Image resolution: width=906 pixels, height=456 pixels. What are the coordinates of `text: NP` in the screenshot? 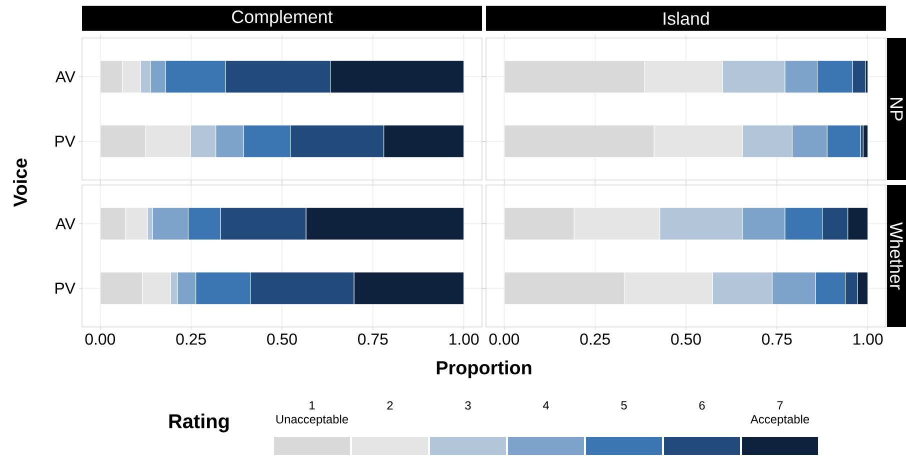 It's located at (896, 109).